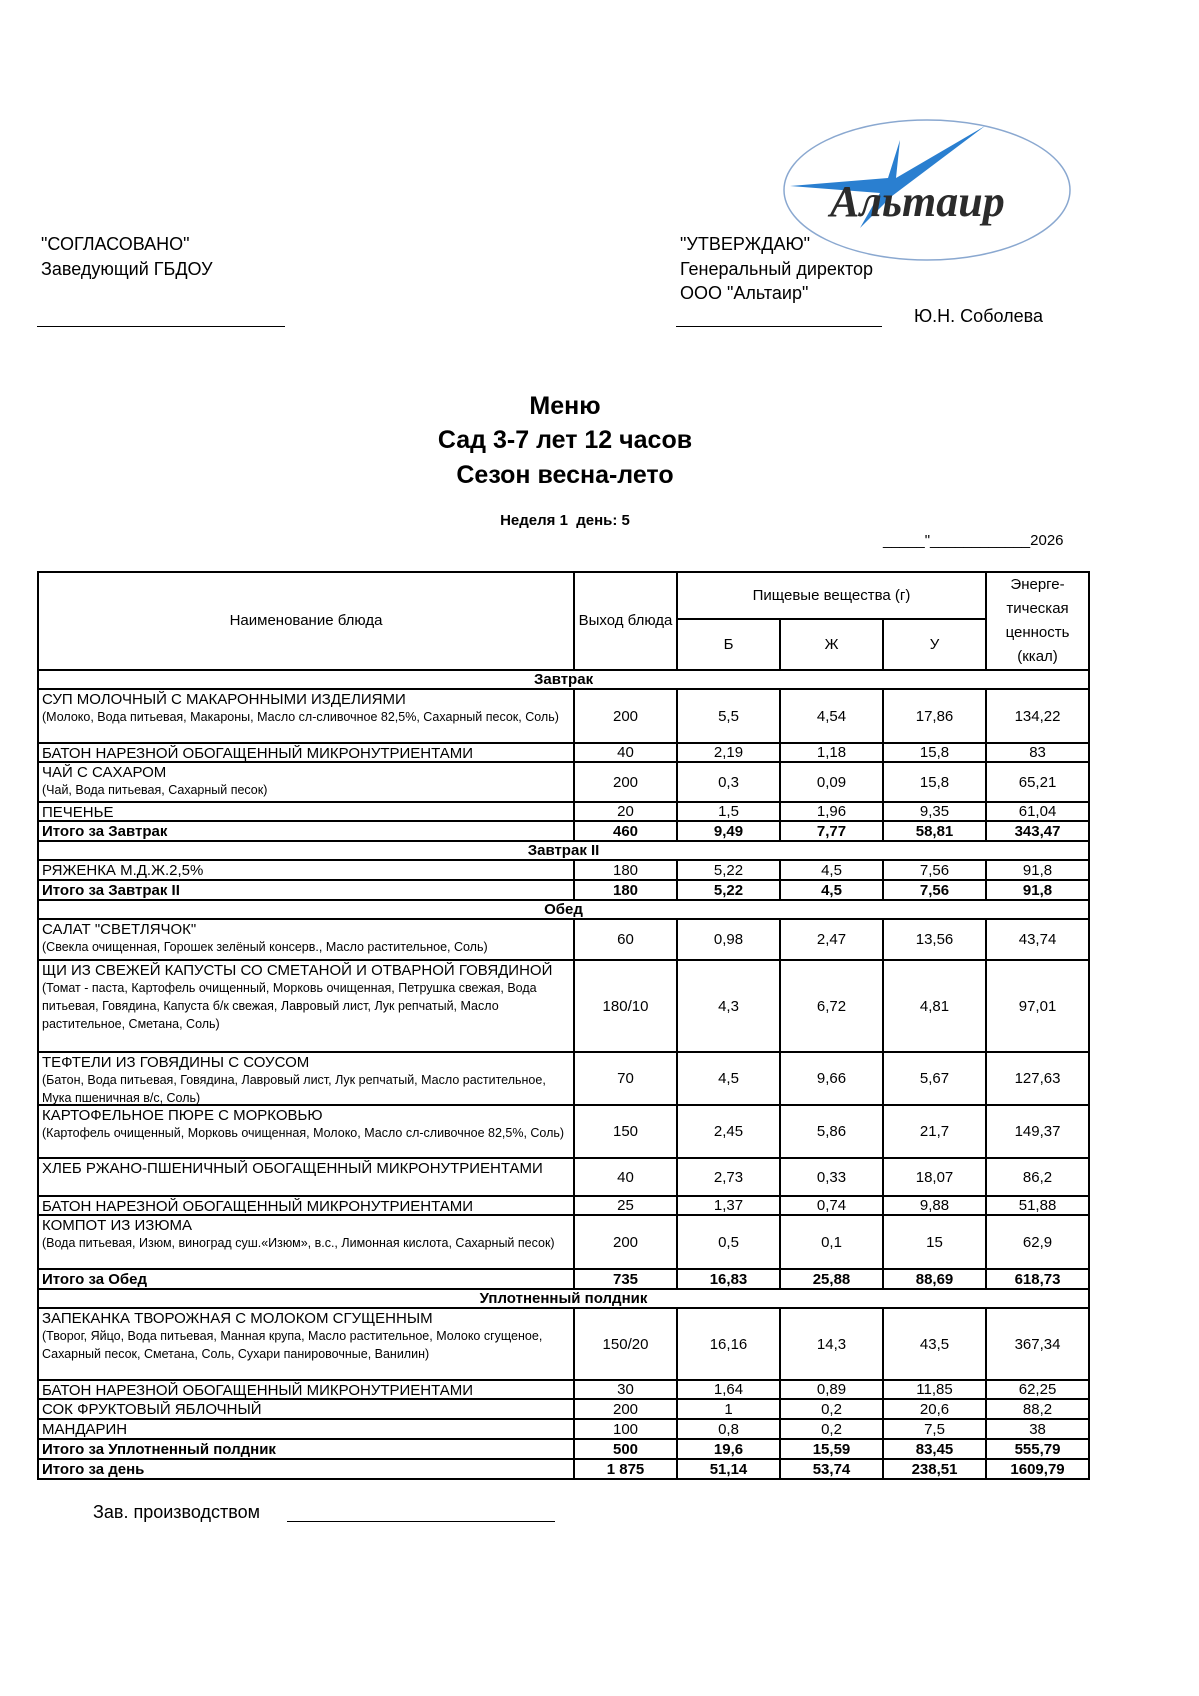  I want to click on value-e: 65,21, so click(1038, 782).